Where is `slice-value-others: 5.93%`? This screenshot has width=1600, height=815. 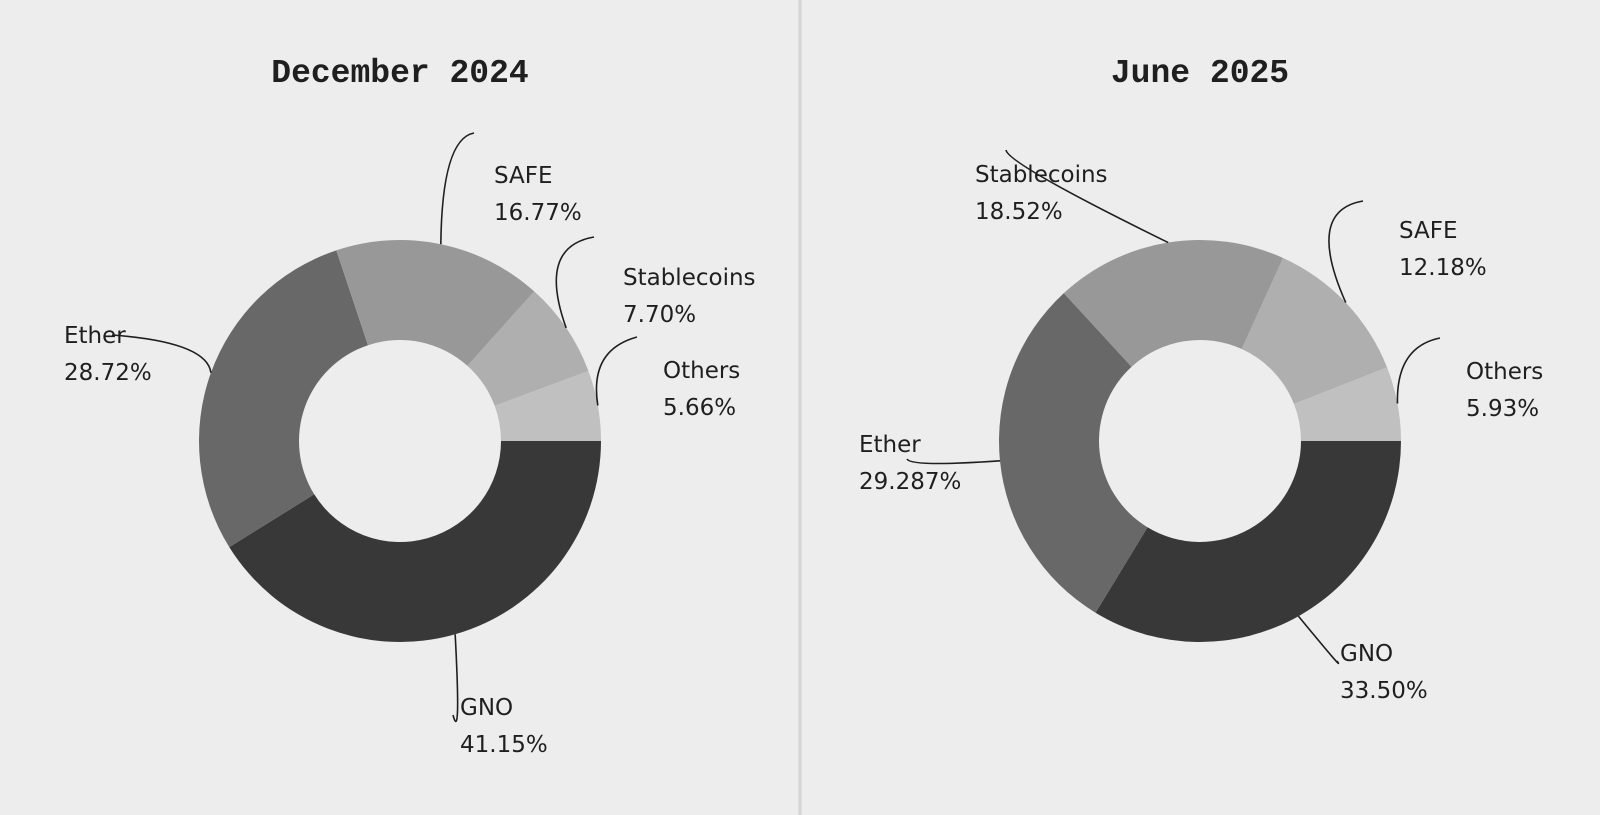 slice-value-others: 5.93% is located at coordinates (1502, 409).